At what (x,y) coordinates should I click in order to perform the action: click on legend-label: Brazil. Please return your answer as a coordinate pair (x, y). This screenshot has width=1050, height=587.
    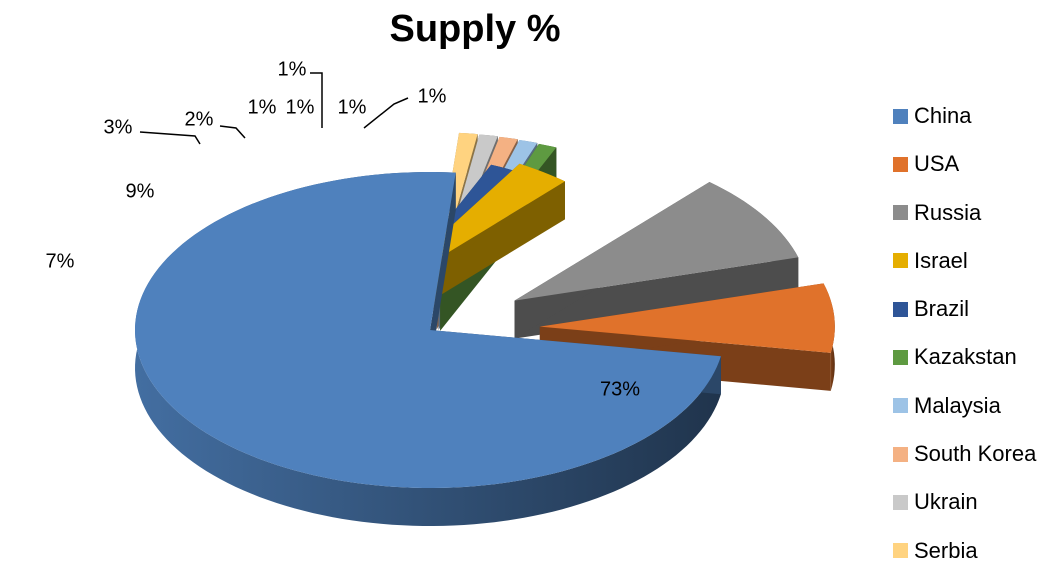
    Looking at the image, I should click on (942, 309).